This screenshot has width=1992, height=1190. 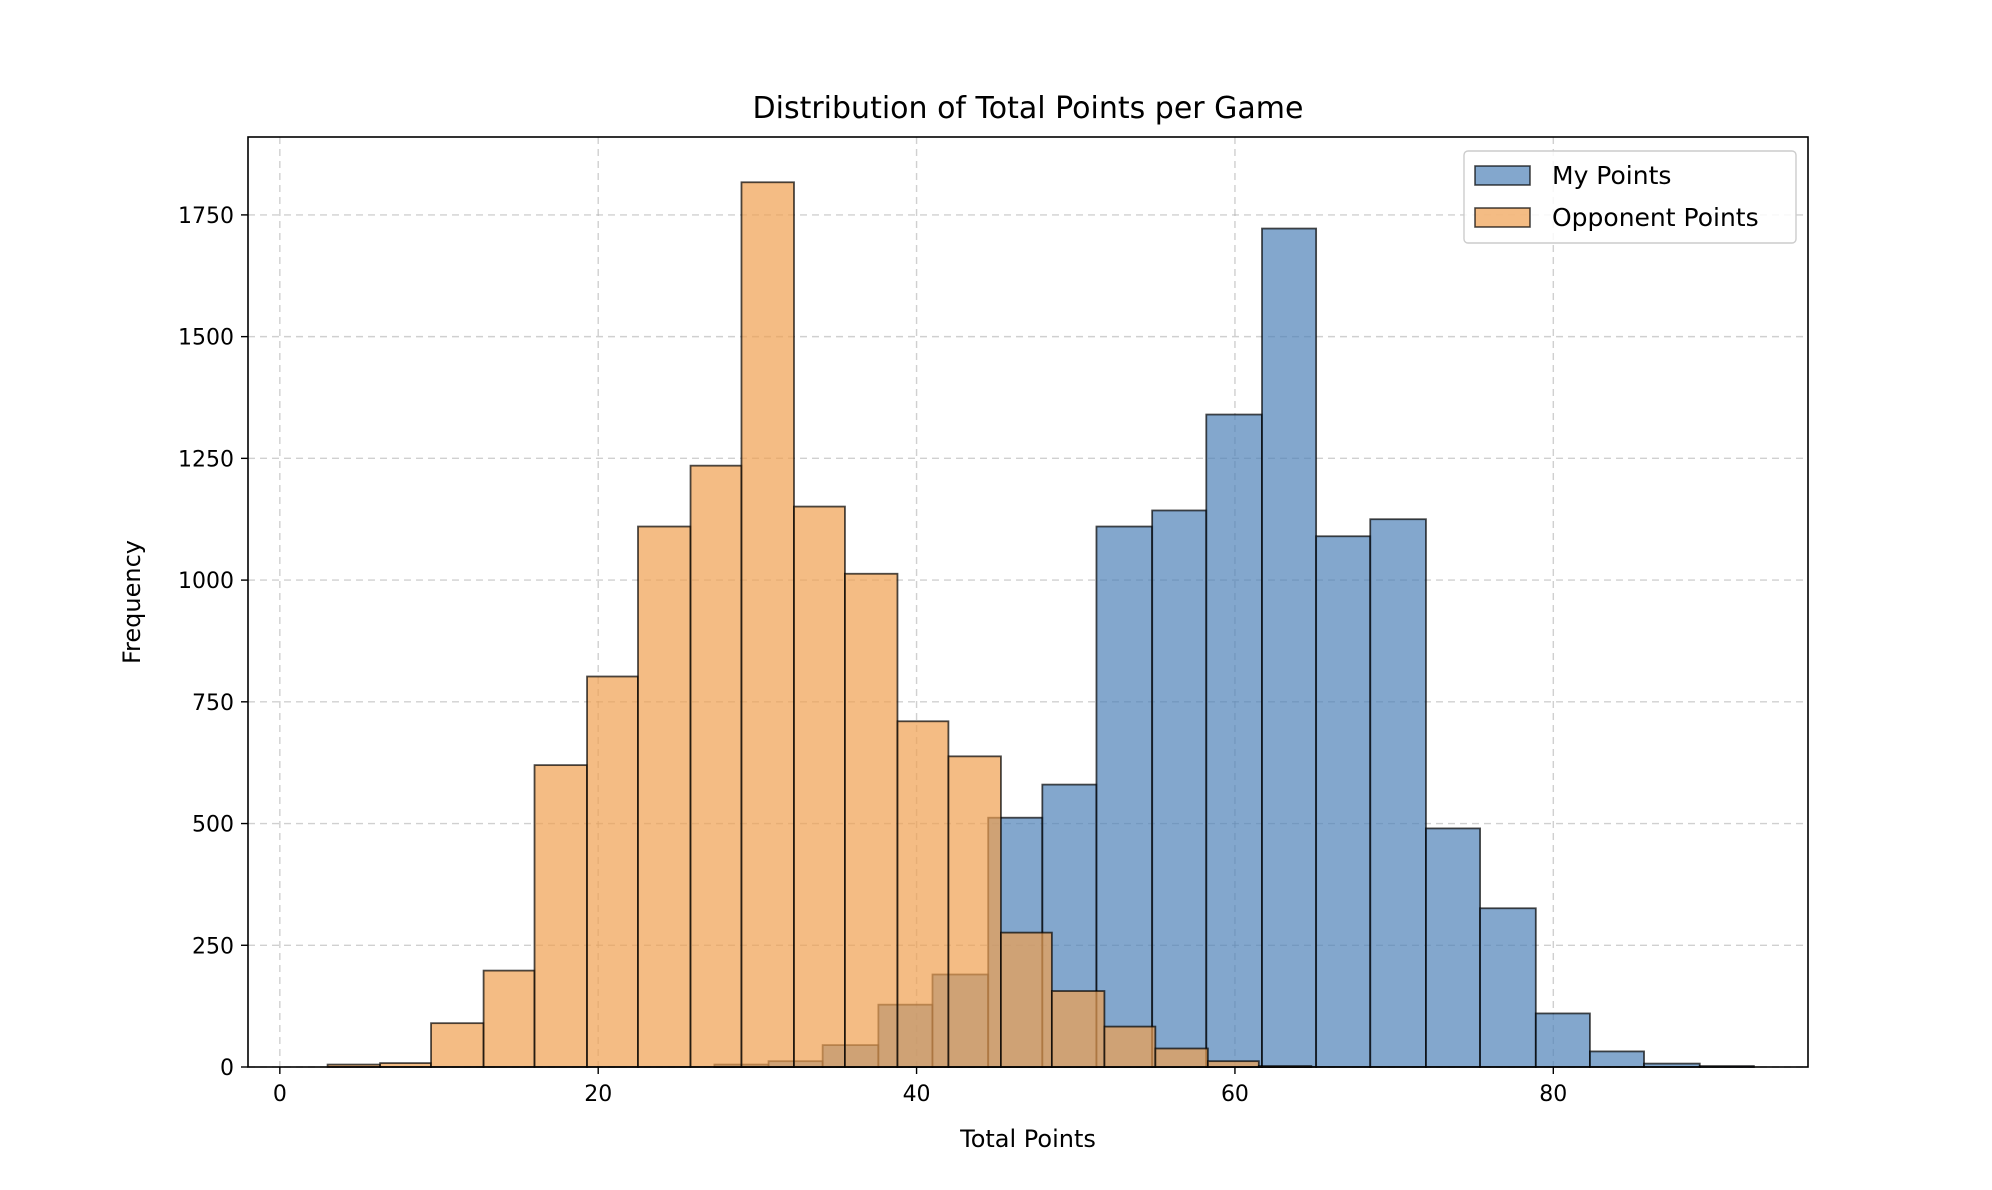 What do you see at coordinates (917, 1094) in the screenshot?
I see `x-tick-label: 40` at bounding box center [917, 1094].